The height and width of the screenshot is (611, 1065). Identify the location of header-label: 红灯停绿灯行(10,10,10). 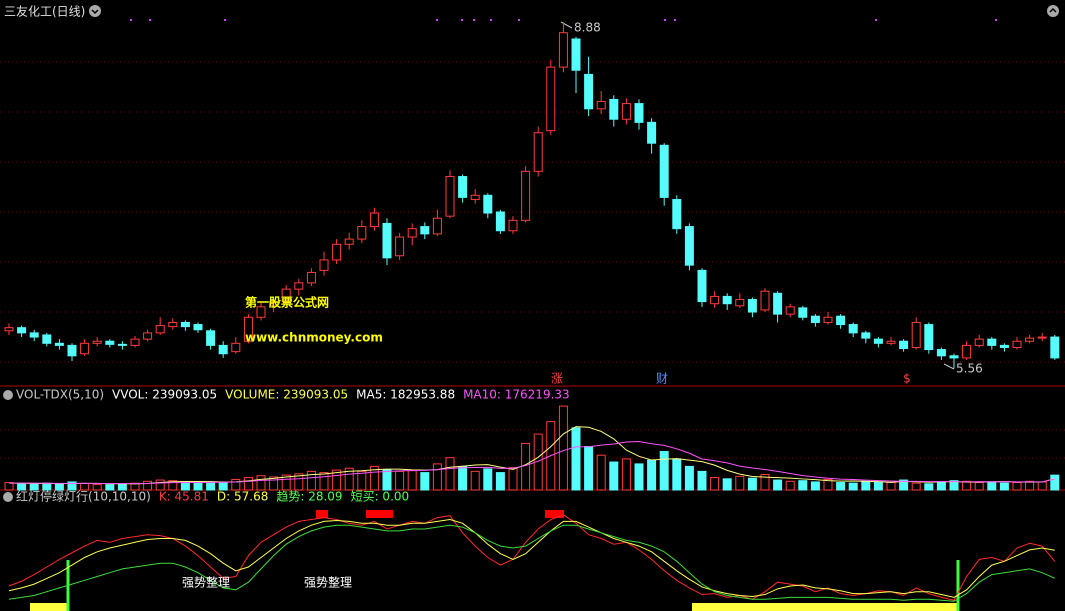
(83, 496).